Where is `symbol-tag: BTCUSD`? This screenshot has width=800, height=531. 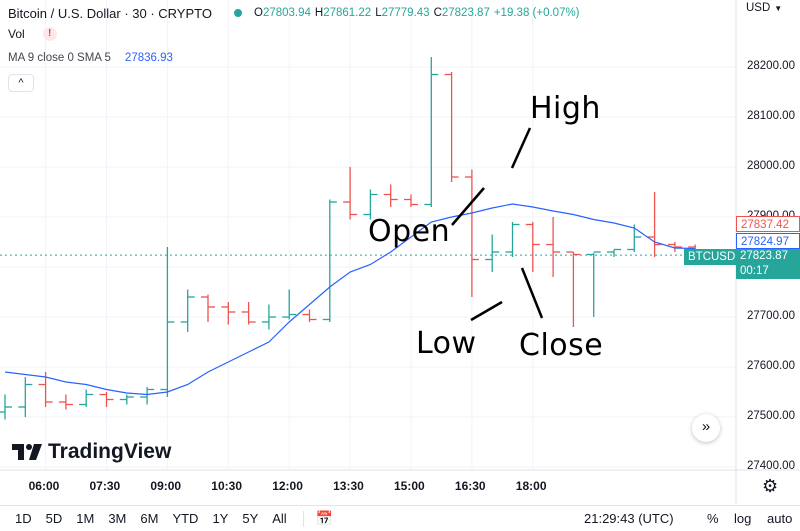 symbol-tag: BTCUSD is located at coordinates (712, 257).